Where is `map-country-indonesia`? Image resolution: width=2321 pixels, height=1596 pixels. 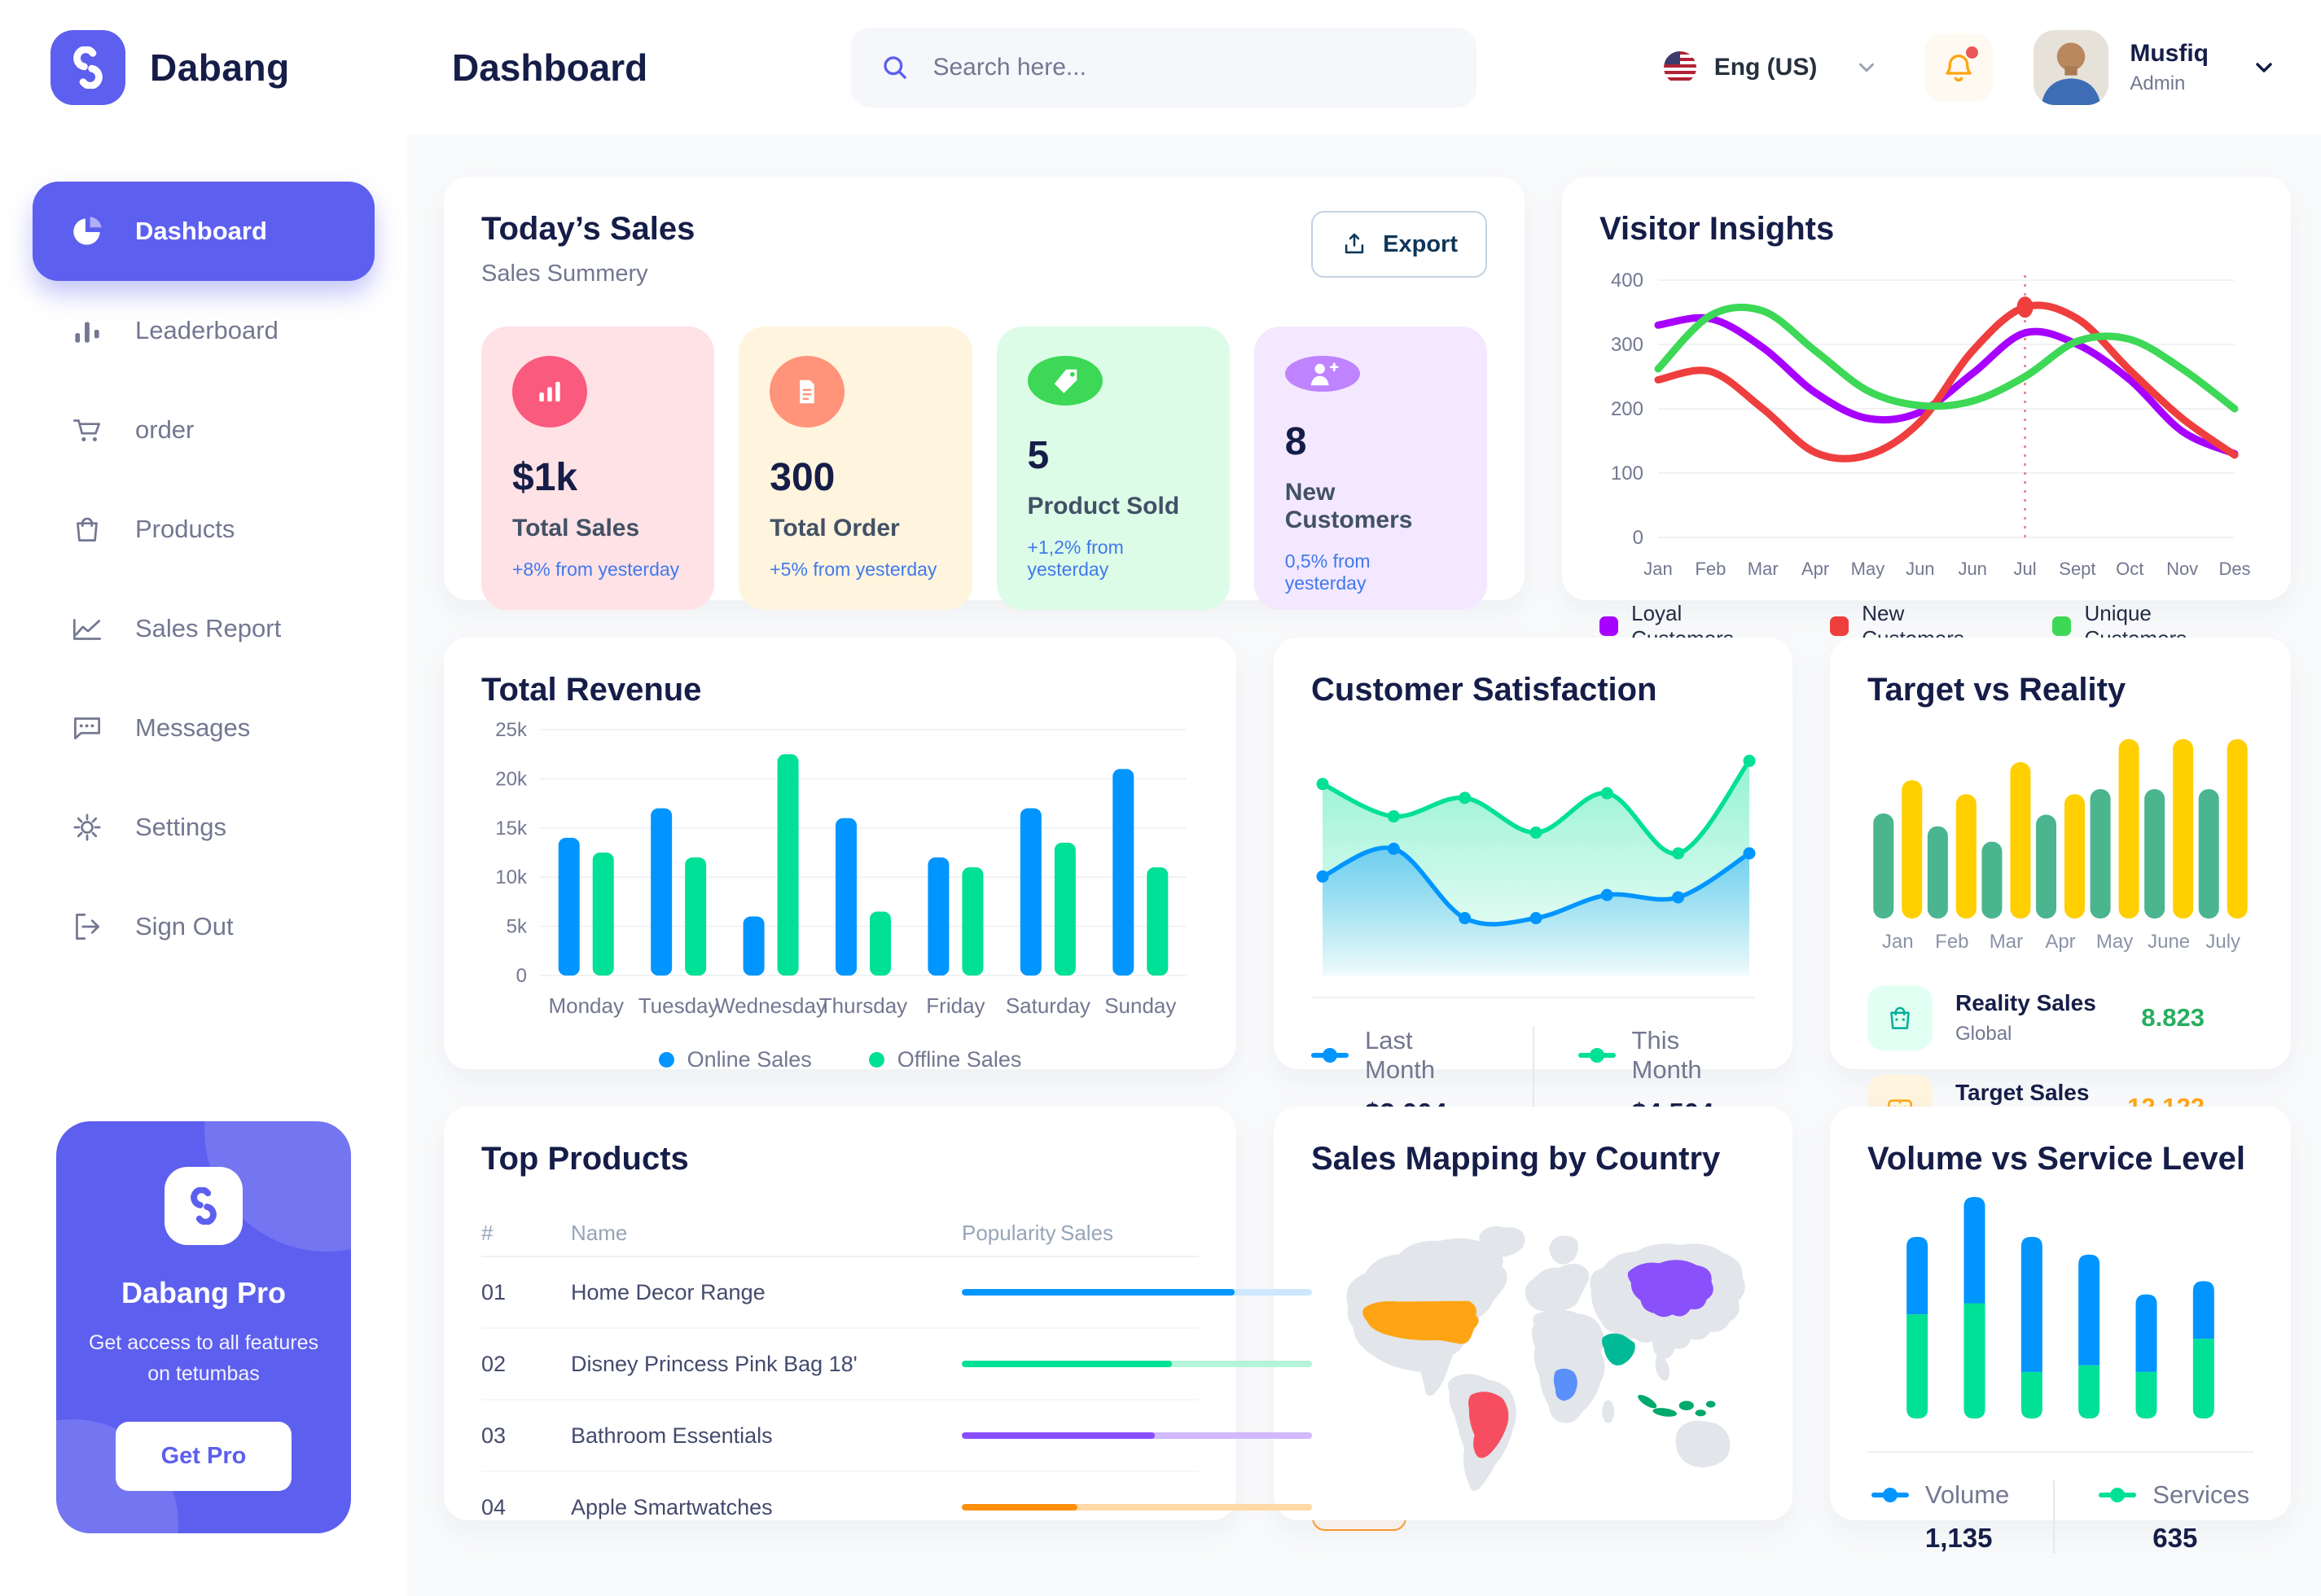 map-country-indonesia is located at coordinates (1676, 1405).